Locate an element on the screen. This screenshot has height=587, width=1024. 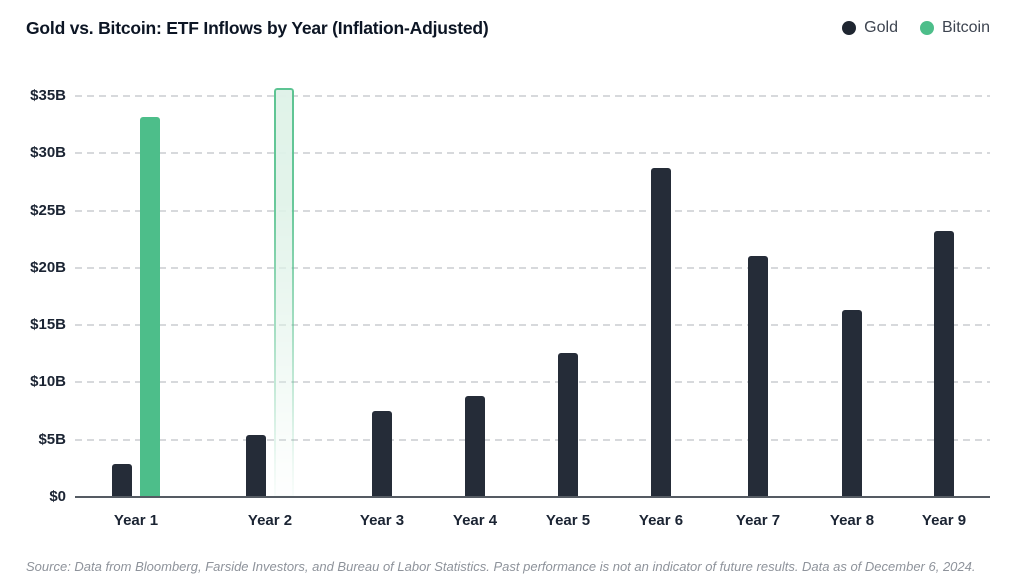
y-tick-label: $0 is located at coordinates (57, 496).